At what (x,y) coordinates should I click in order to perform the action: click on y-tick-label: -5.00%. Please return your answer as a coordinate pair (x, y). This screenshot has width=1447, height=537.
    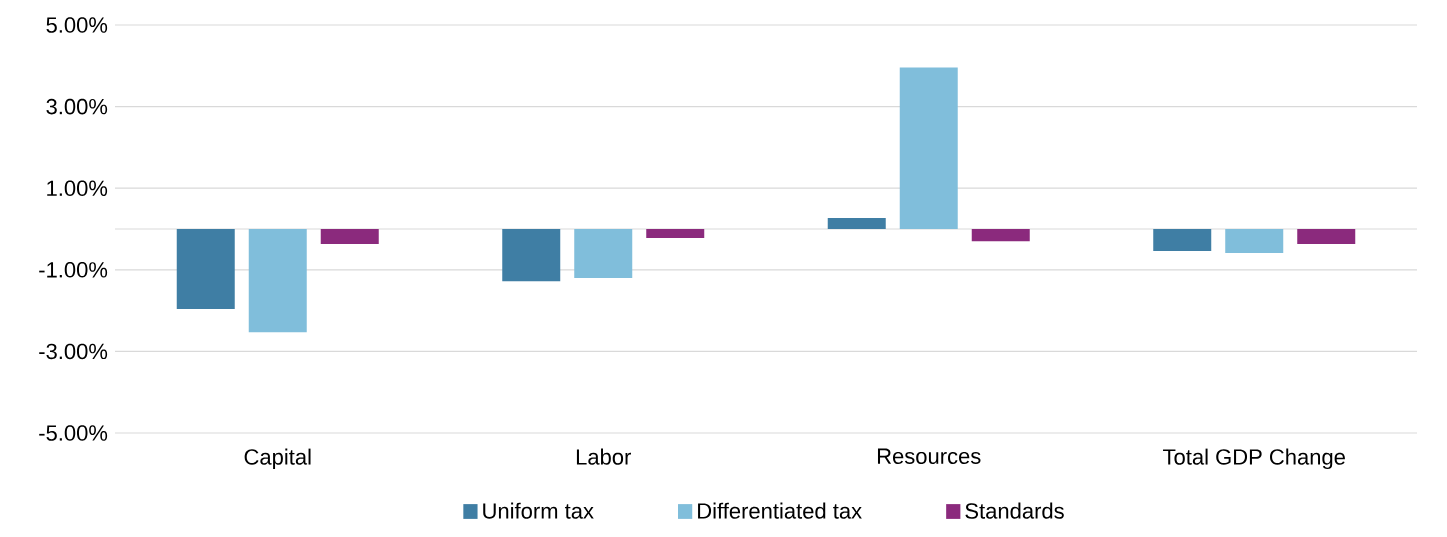
    Looking at the image, I should click on (73, 433).